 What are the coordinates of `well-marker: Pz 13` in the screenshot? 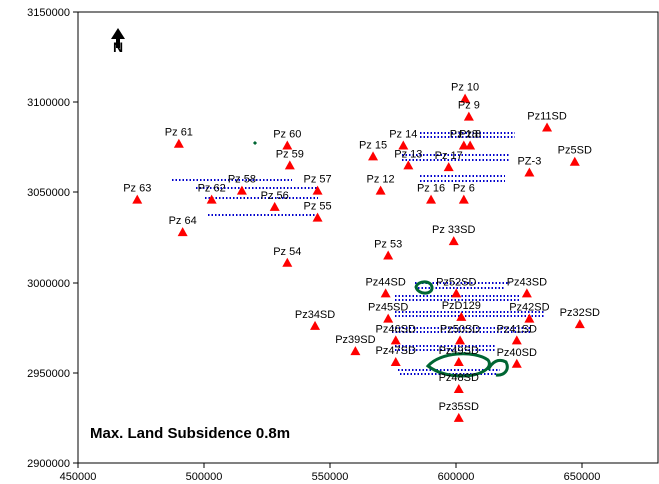 It's located at (408, 159).